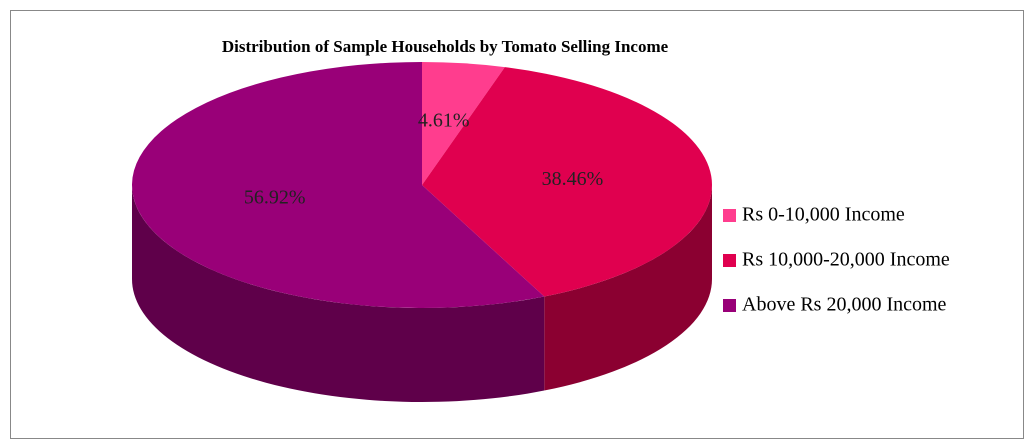 The height and width of the screenshot is (444, 1033). I want to click on legend-label: Above Rs 20,000 Income, so click(844, 305).